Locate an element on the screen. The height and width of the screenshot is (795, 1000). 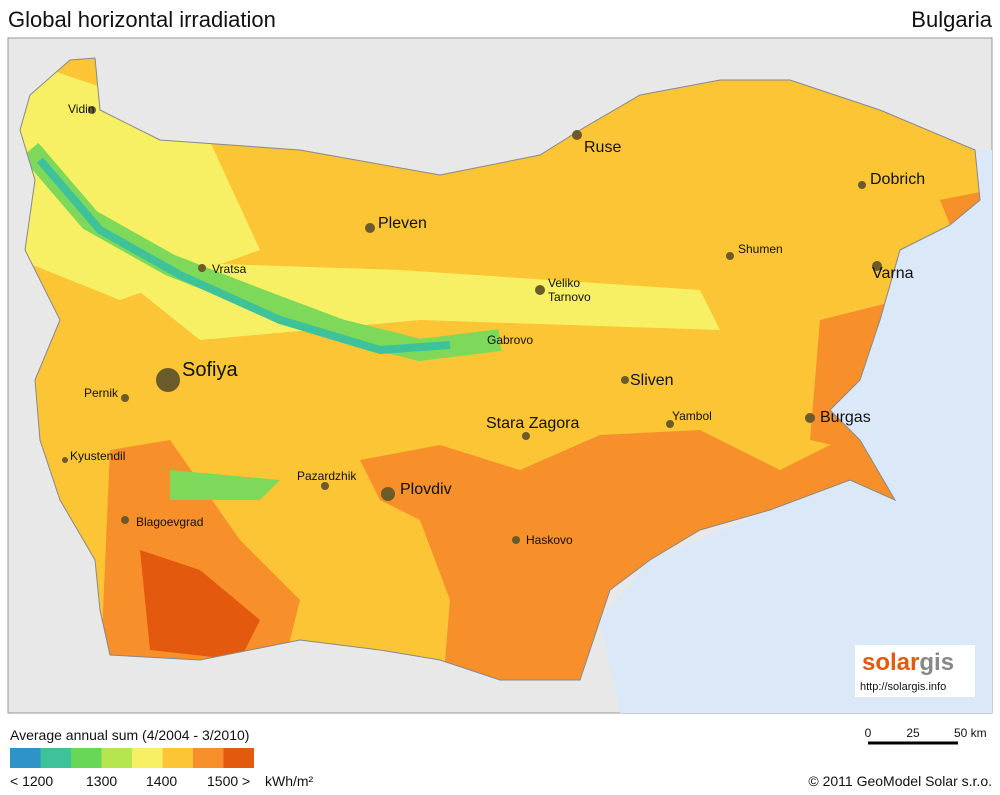
copyright: © 2011 GeoModel Solar s.r.o. is located at coordinates (900, 781).